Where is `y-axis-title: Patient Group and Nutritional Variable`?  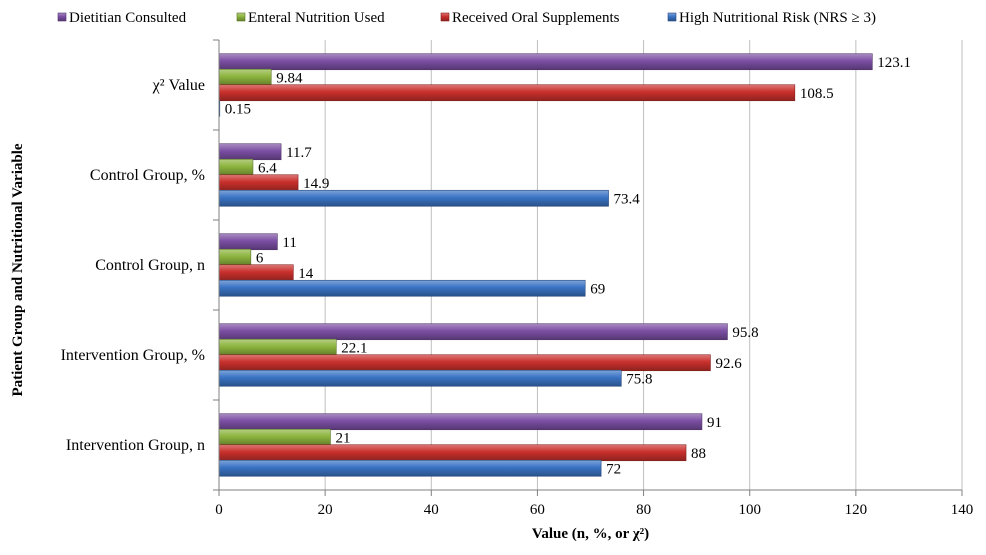 y-axis-title: Patient Group and Nutritional Variable is located at coordinates (18, 269).